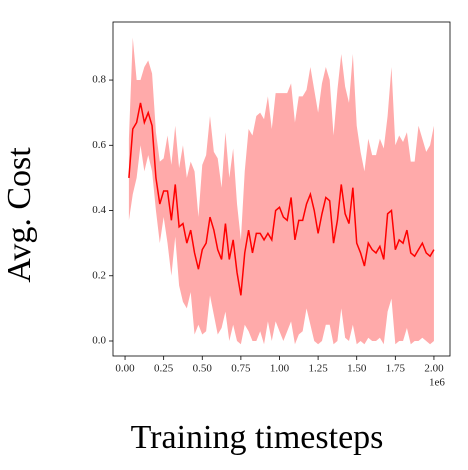 The height and width of the screenshot is (470, 468). Describe the element at coordinates (318, 369) in the screenshot. I see `x-tick-label: 1.25` at that location.